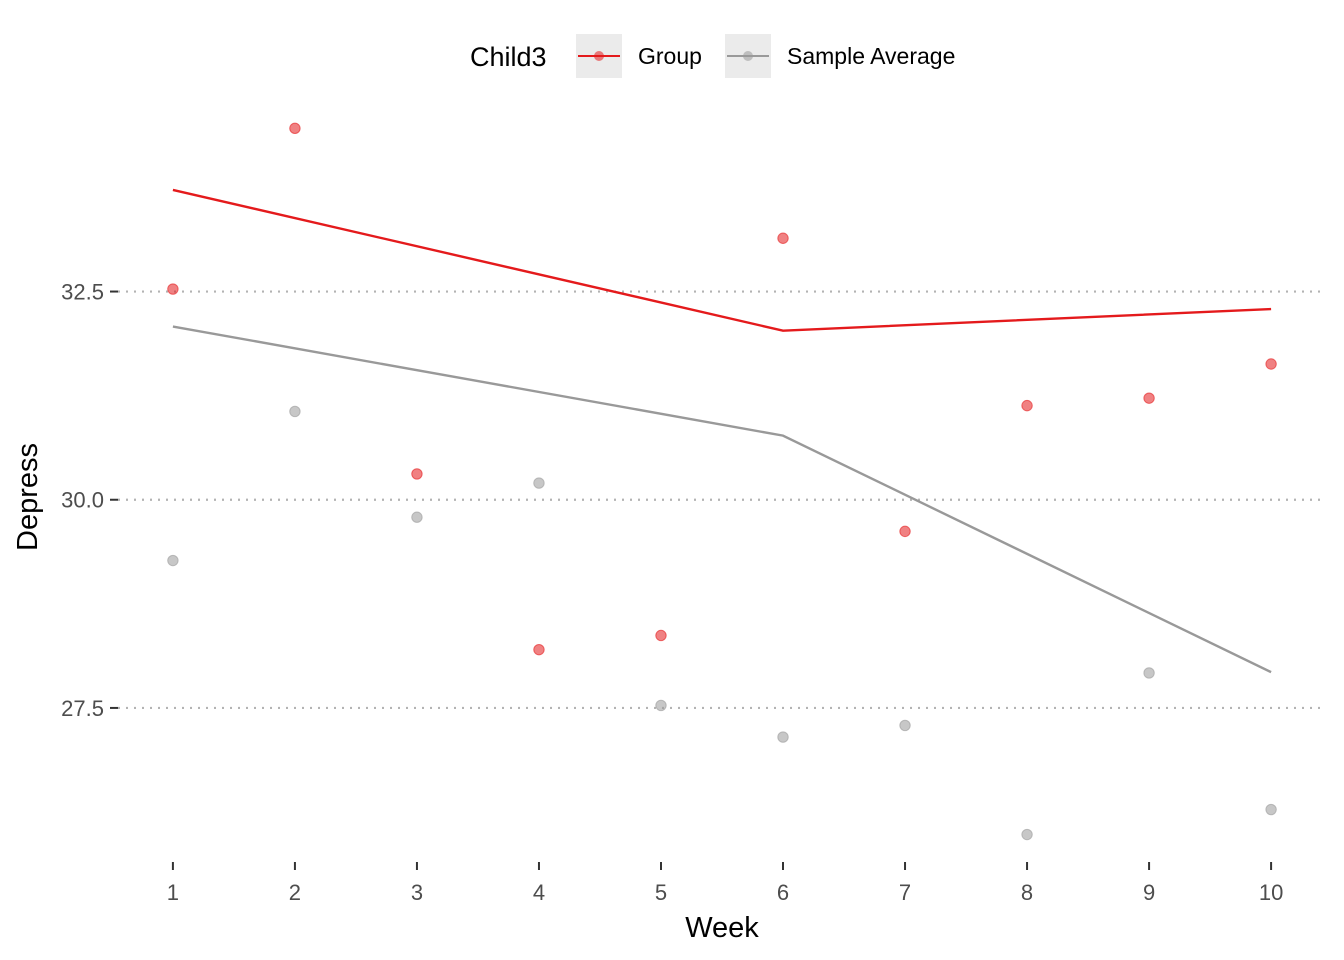 This screenshot has height=960, width=1344. I want to click on x-axis: 1 2 3 4 5 6 7 8 9 10, so click(725, 883).